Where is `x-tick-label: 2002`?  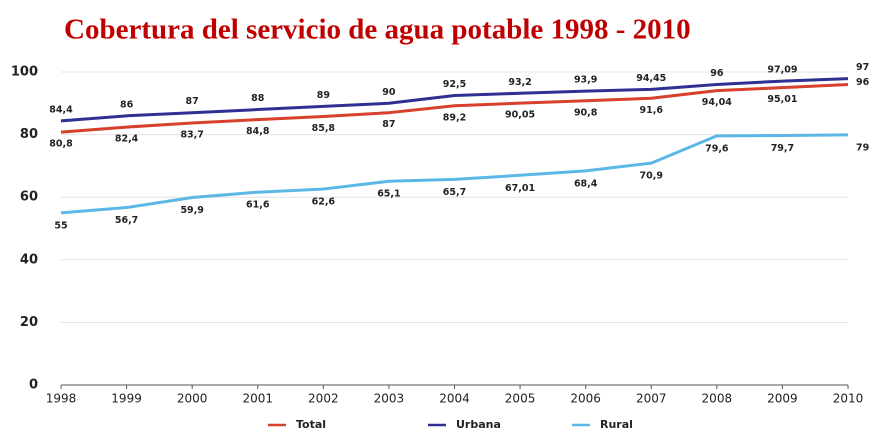
x-tick-label: 2002 is located at coordinates (323, 399).